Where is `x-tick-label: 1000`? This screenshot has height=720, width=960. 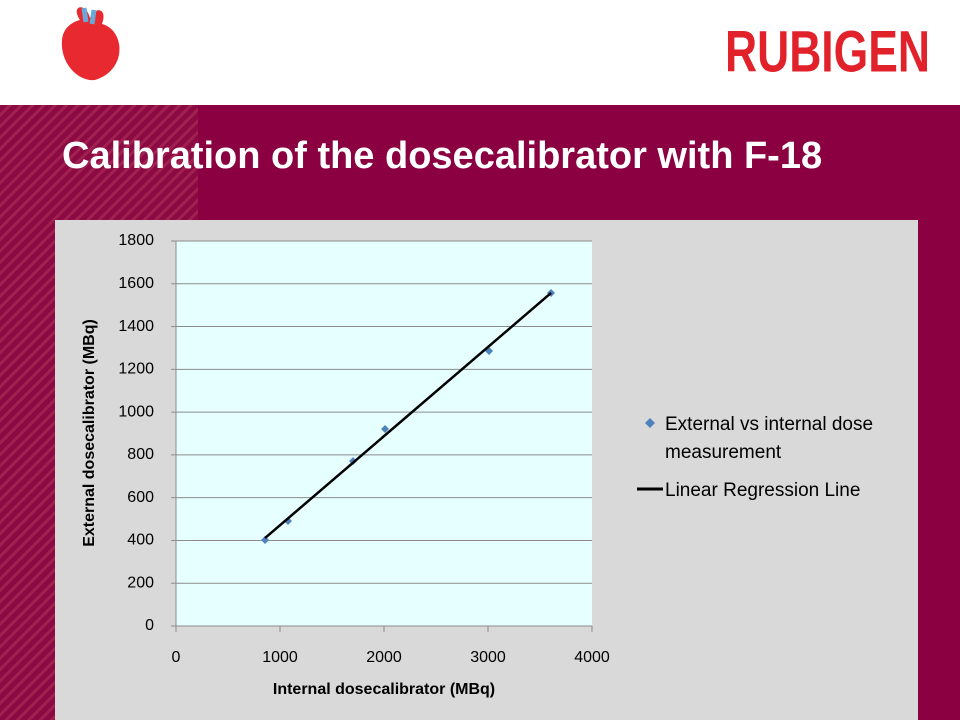
x-tick-label: 1000 is located at coordinates (280, 657).